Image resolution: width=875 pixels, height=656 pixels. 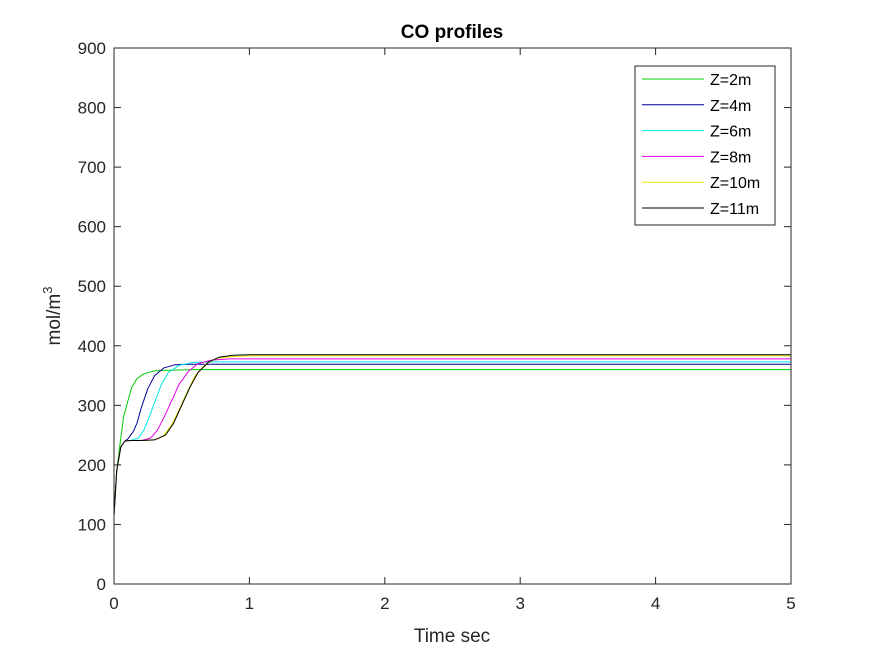 I want to click on y-tick-label: 300, so click(x=92, y=405).